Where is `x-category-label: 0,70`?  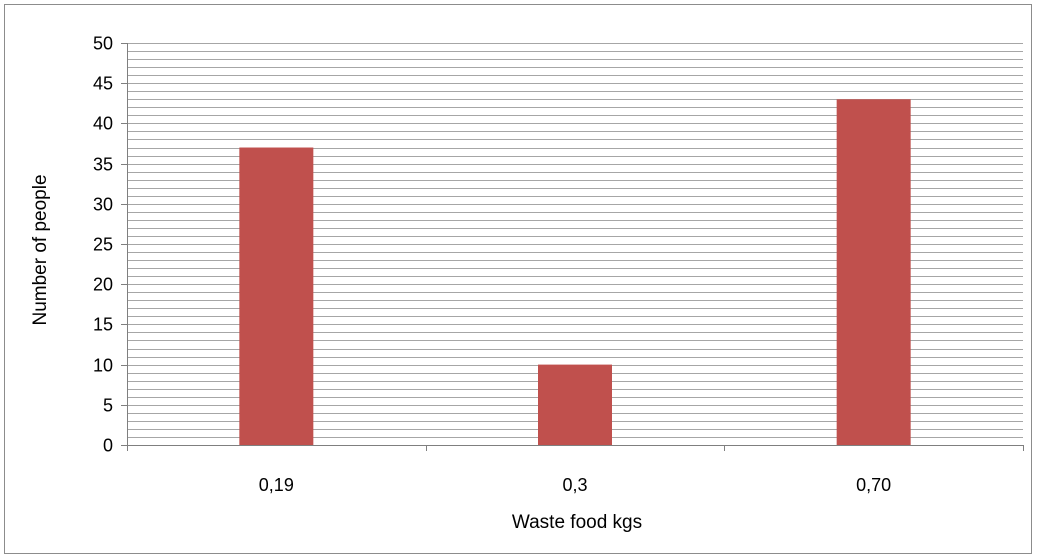
x-category-label: 0,70 is located at coordinates (873, 485).